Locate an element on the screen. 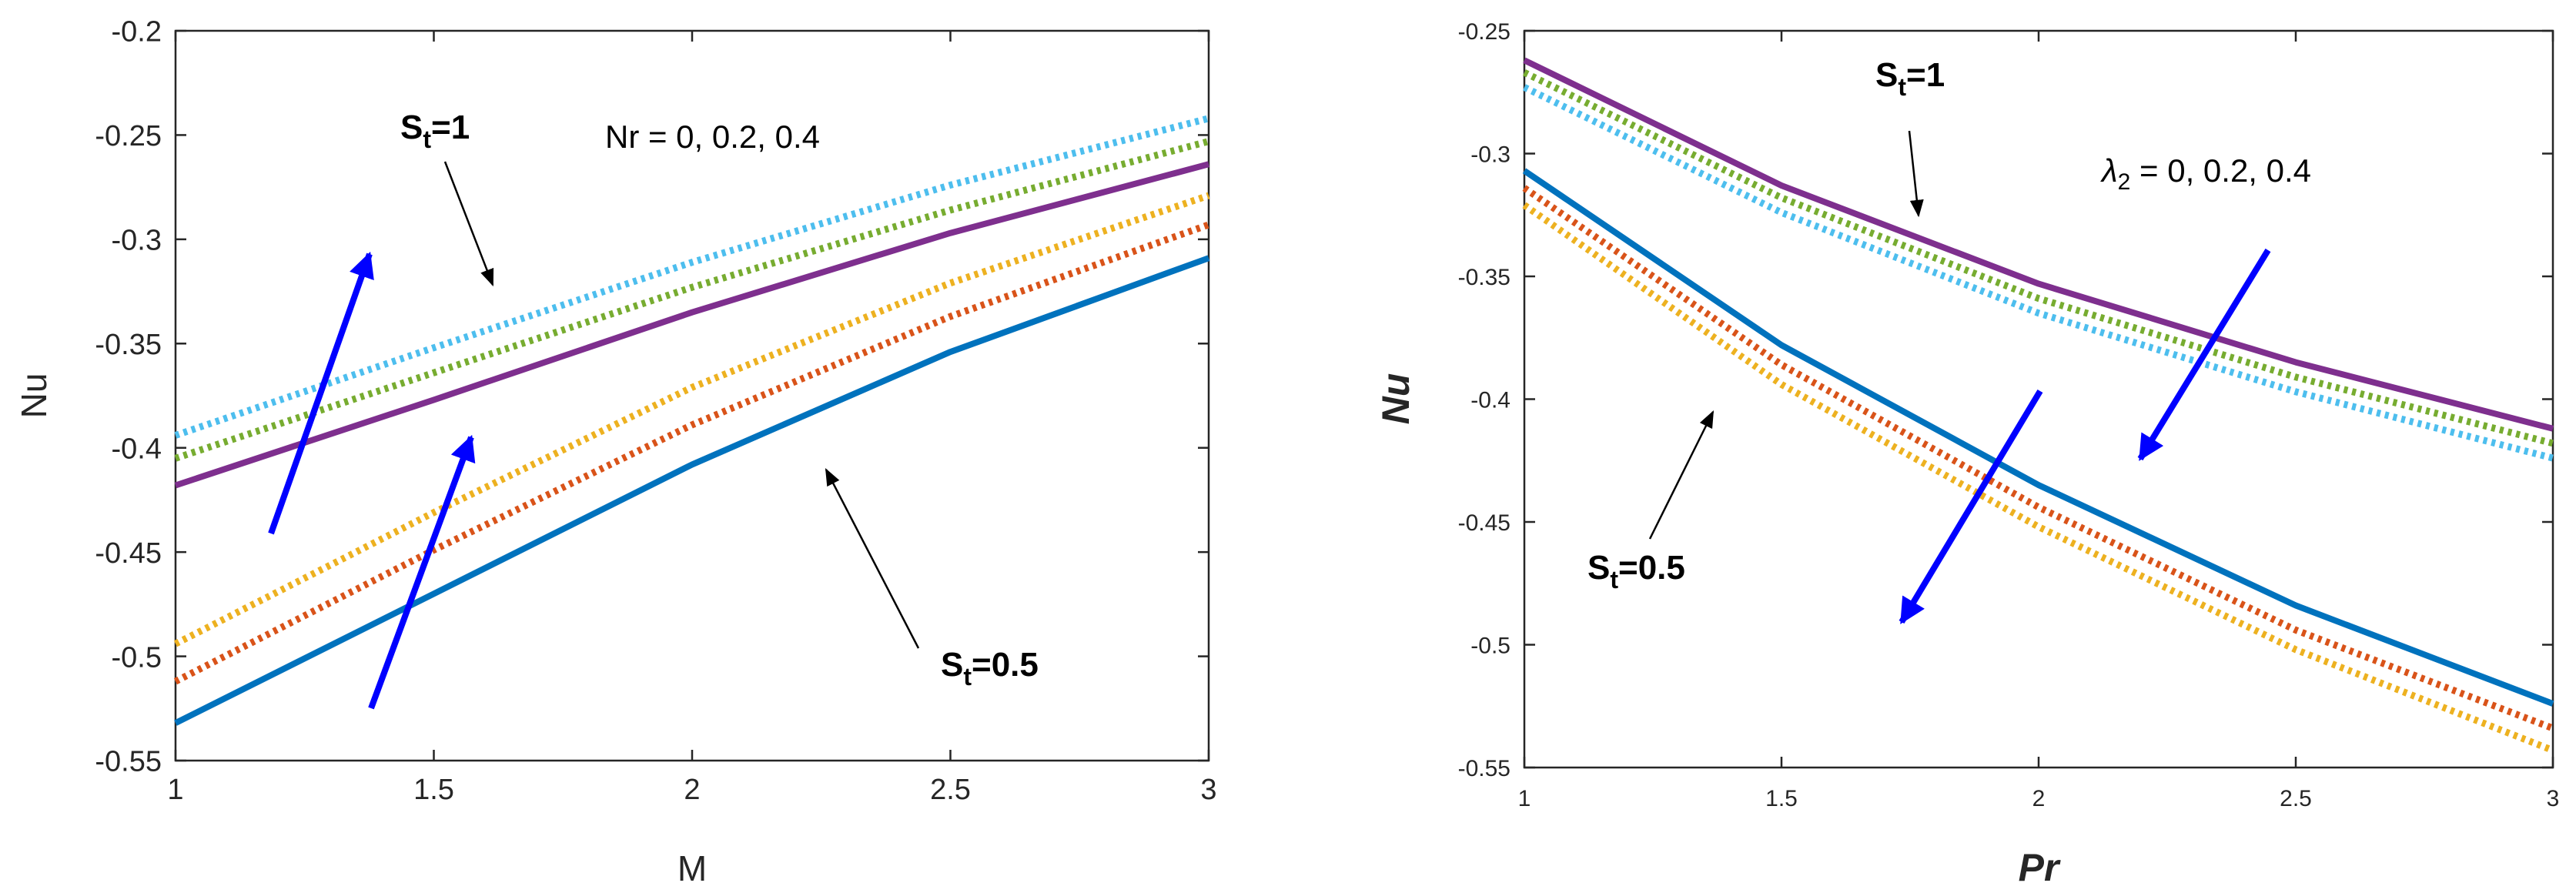 The image size is (2576, 893). y-tick-label-left: -0.45 is located at coordinates (128, 553).